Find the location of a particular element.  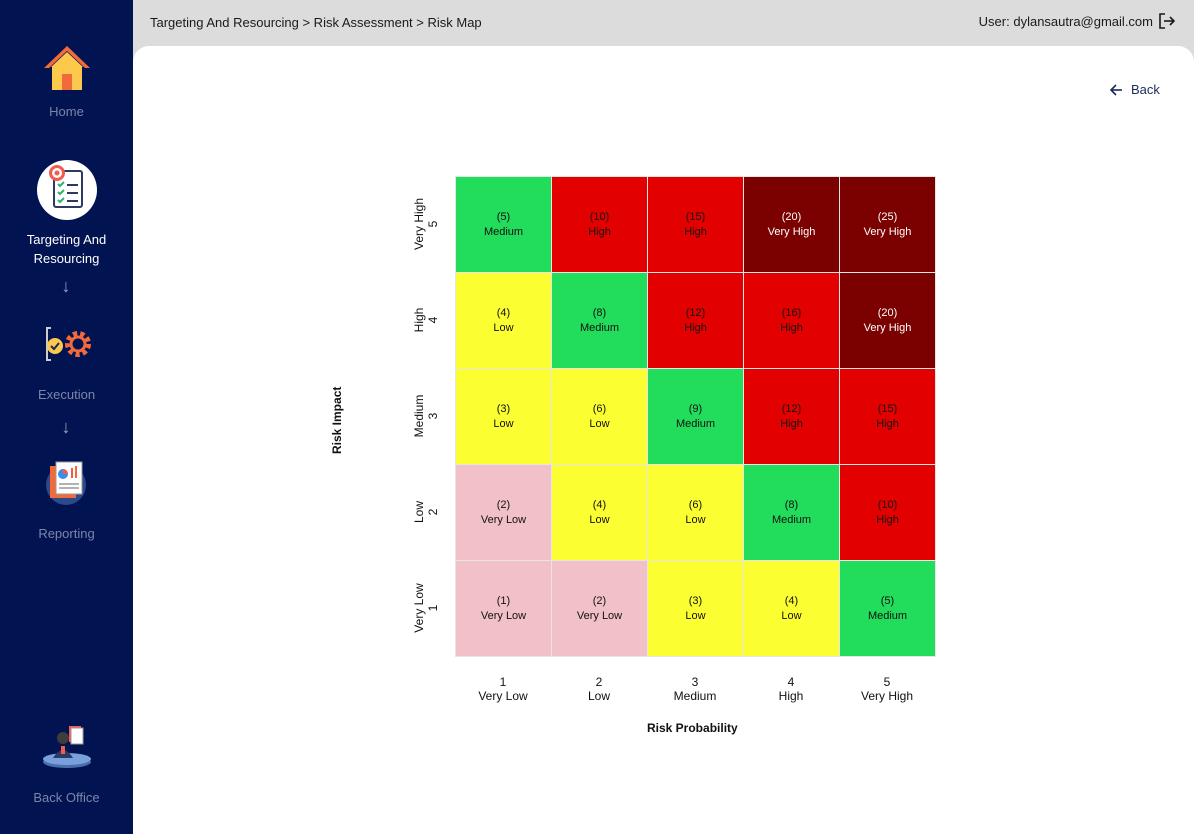

x-tick-label: 1 Very Low is located at coordinates (503, 689).